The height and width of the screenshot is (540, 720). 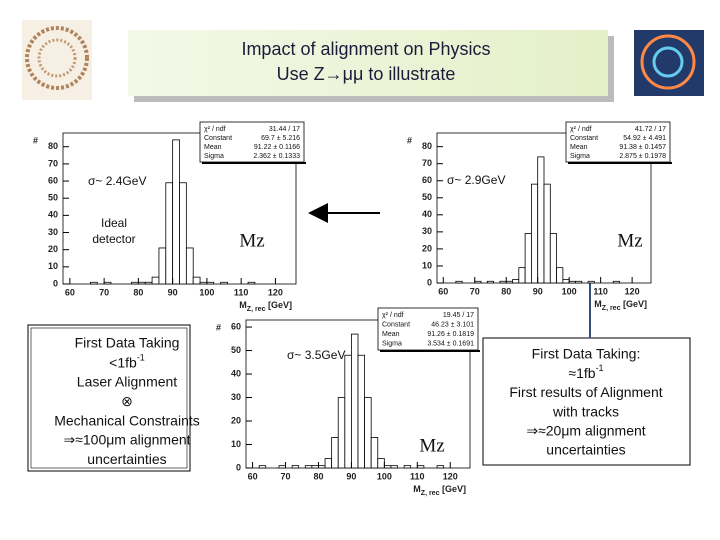 What do you see at coordinates (443, 291) in the screenshot?
I see `x-tick-label: 60` at bounding box center [443, 291].